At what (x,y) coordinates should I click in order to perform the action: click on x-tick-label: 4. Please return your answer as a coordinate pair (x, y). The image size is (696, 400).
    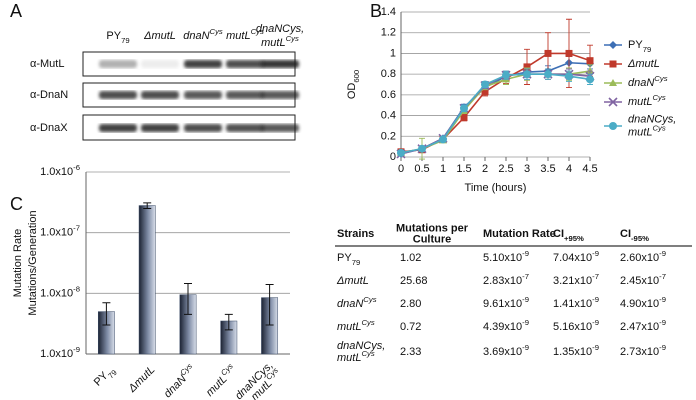
    Looking at the image, I should click on (569, 169).